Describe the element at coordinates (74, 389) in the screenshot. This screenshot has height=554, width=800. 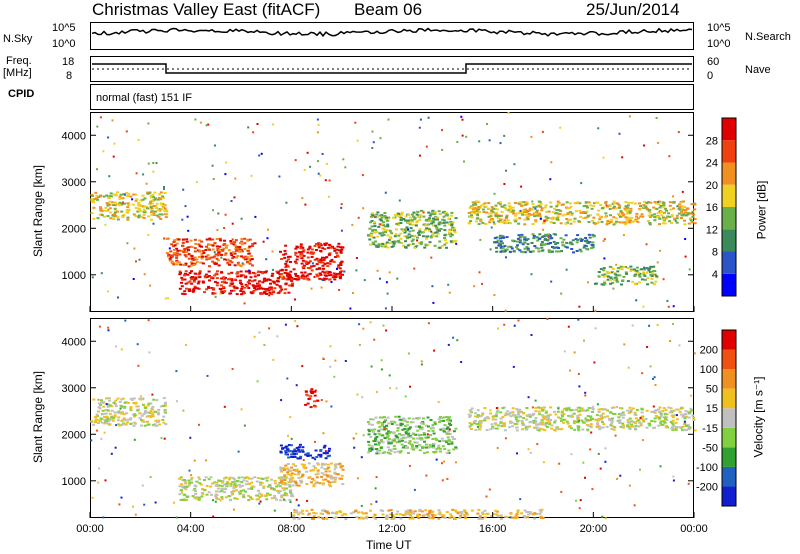
I see `y-tick-label: 3000` at that location.